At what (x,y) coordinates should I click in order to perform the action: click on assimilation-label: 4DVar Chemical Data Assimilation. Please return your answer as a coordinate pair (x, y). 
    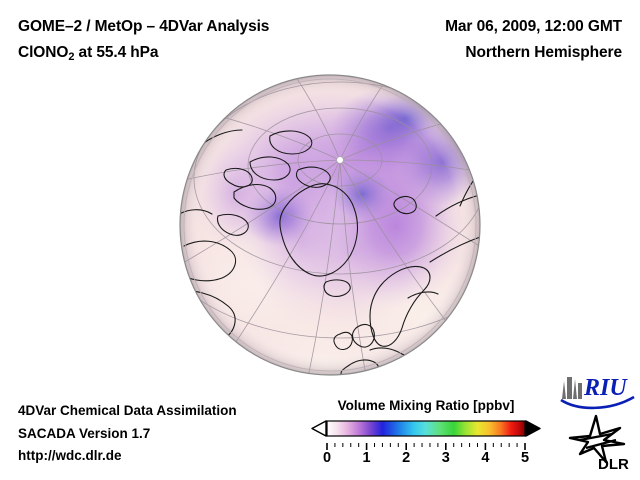
    Looking at the image, I should click on (127, 410).